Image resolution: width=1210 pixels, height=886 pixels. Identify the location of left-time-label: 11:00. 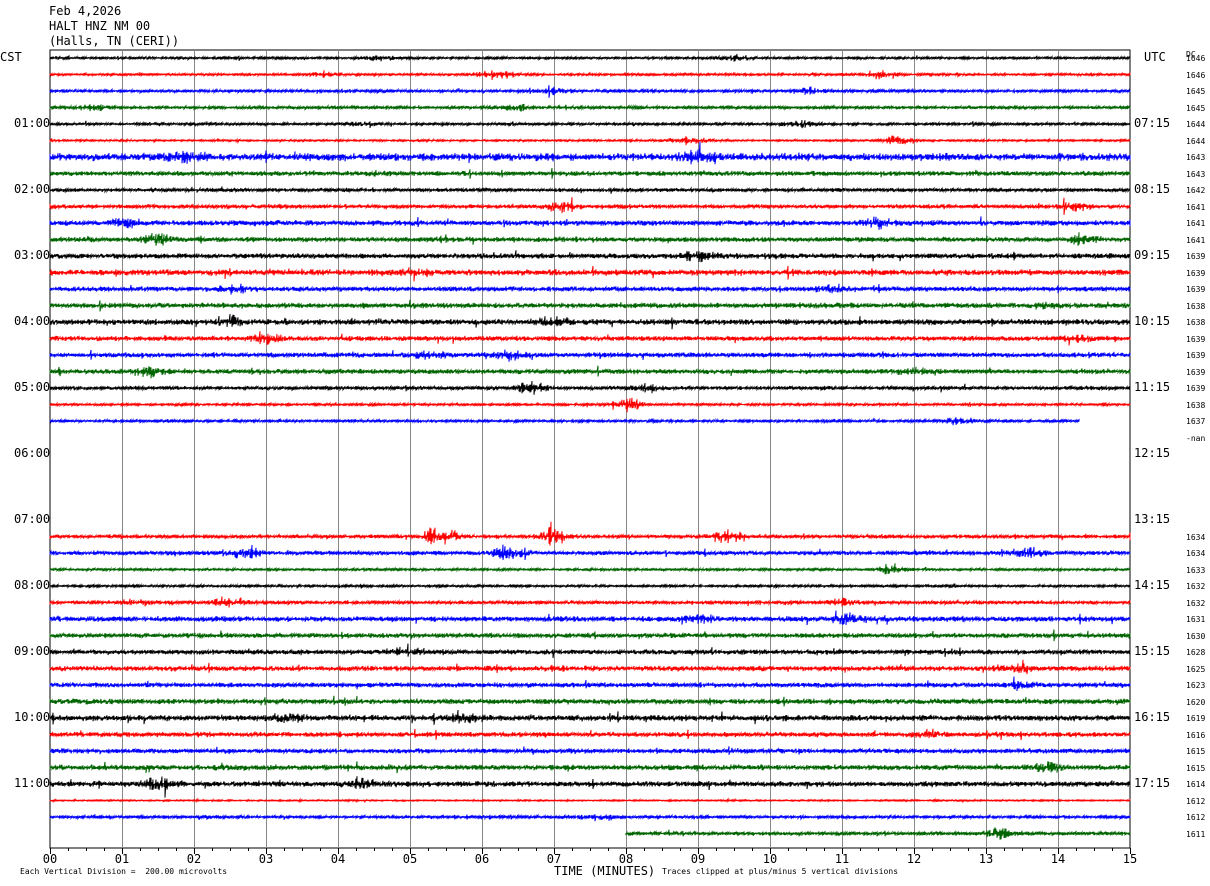
(32, 783).